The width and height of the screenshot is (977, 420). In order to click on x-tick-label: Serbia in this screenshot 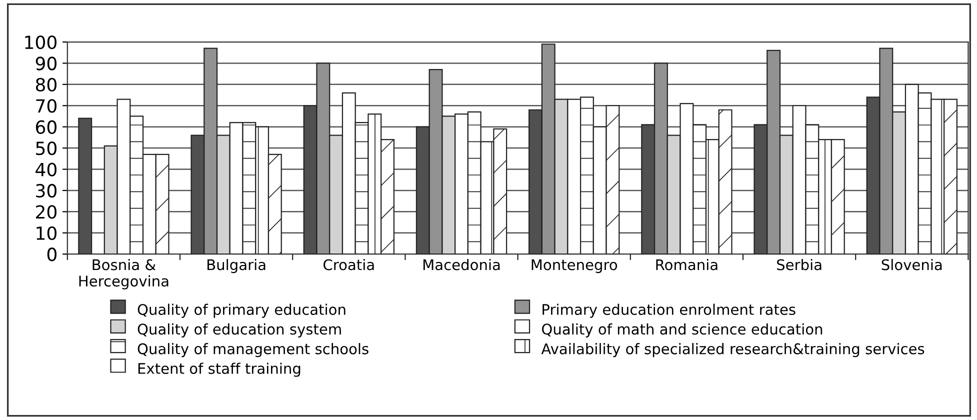, I will do `click(799, 264)`.